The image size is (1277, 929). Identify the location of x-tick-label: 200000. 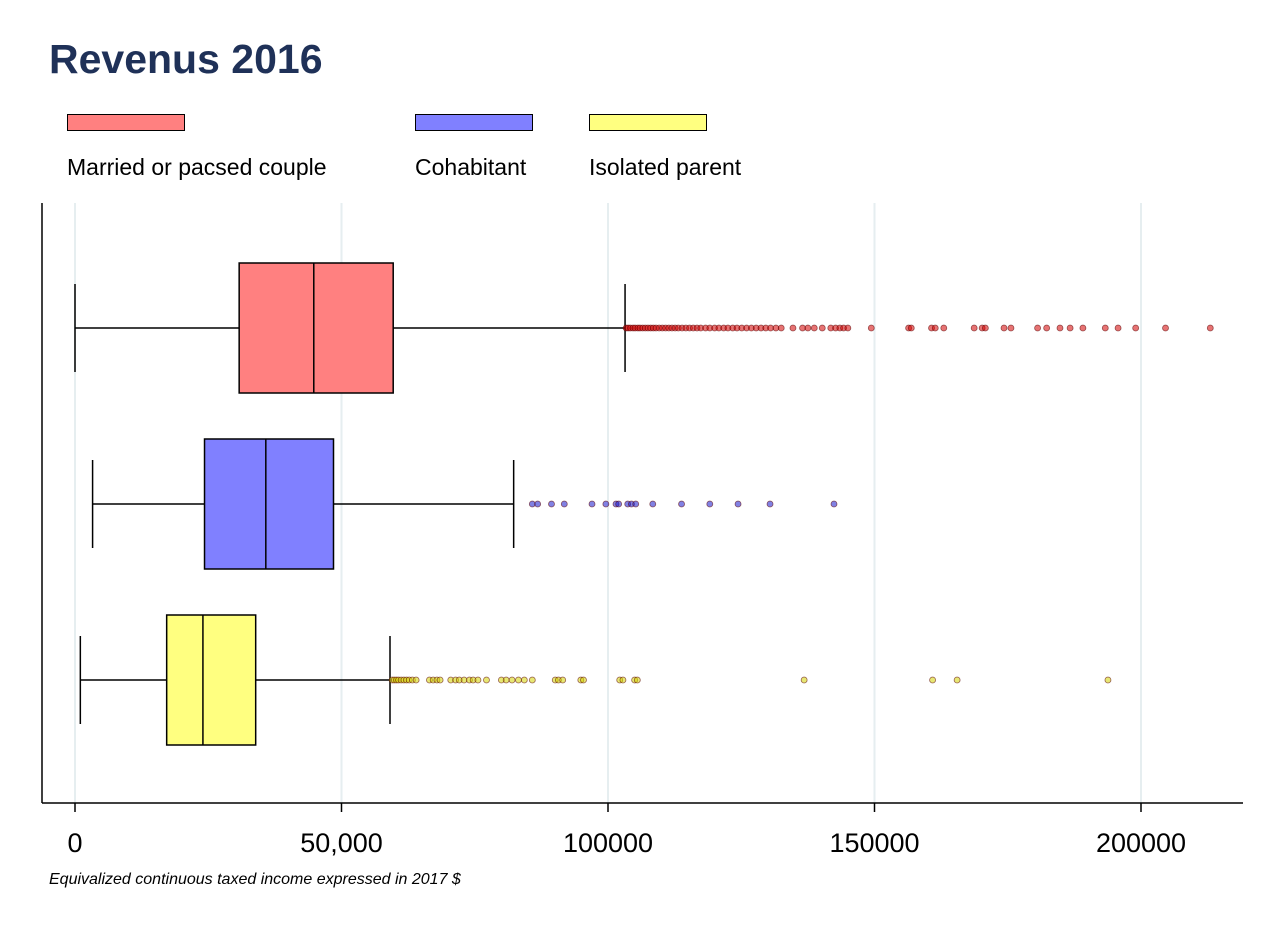
(1141, 843).